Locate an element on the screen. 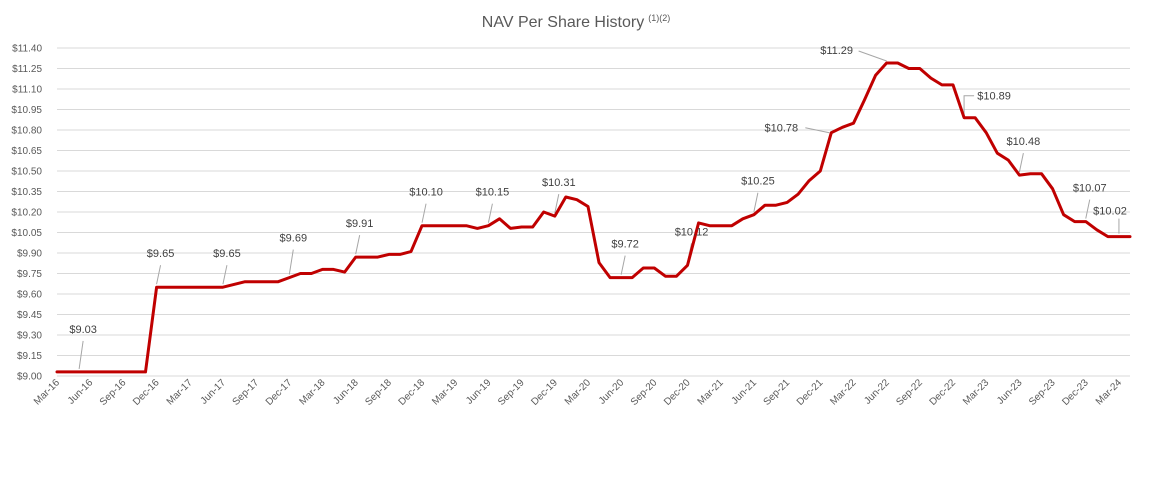  x-tick-label: Dec-21 is located at coordinates (810, 392).